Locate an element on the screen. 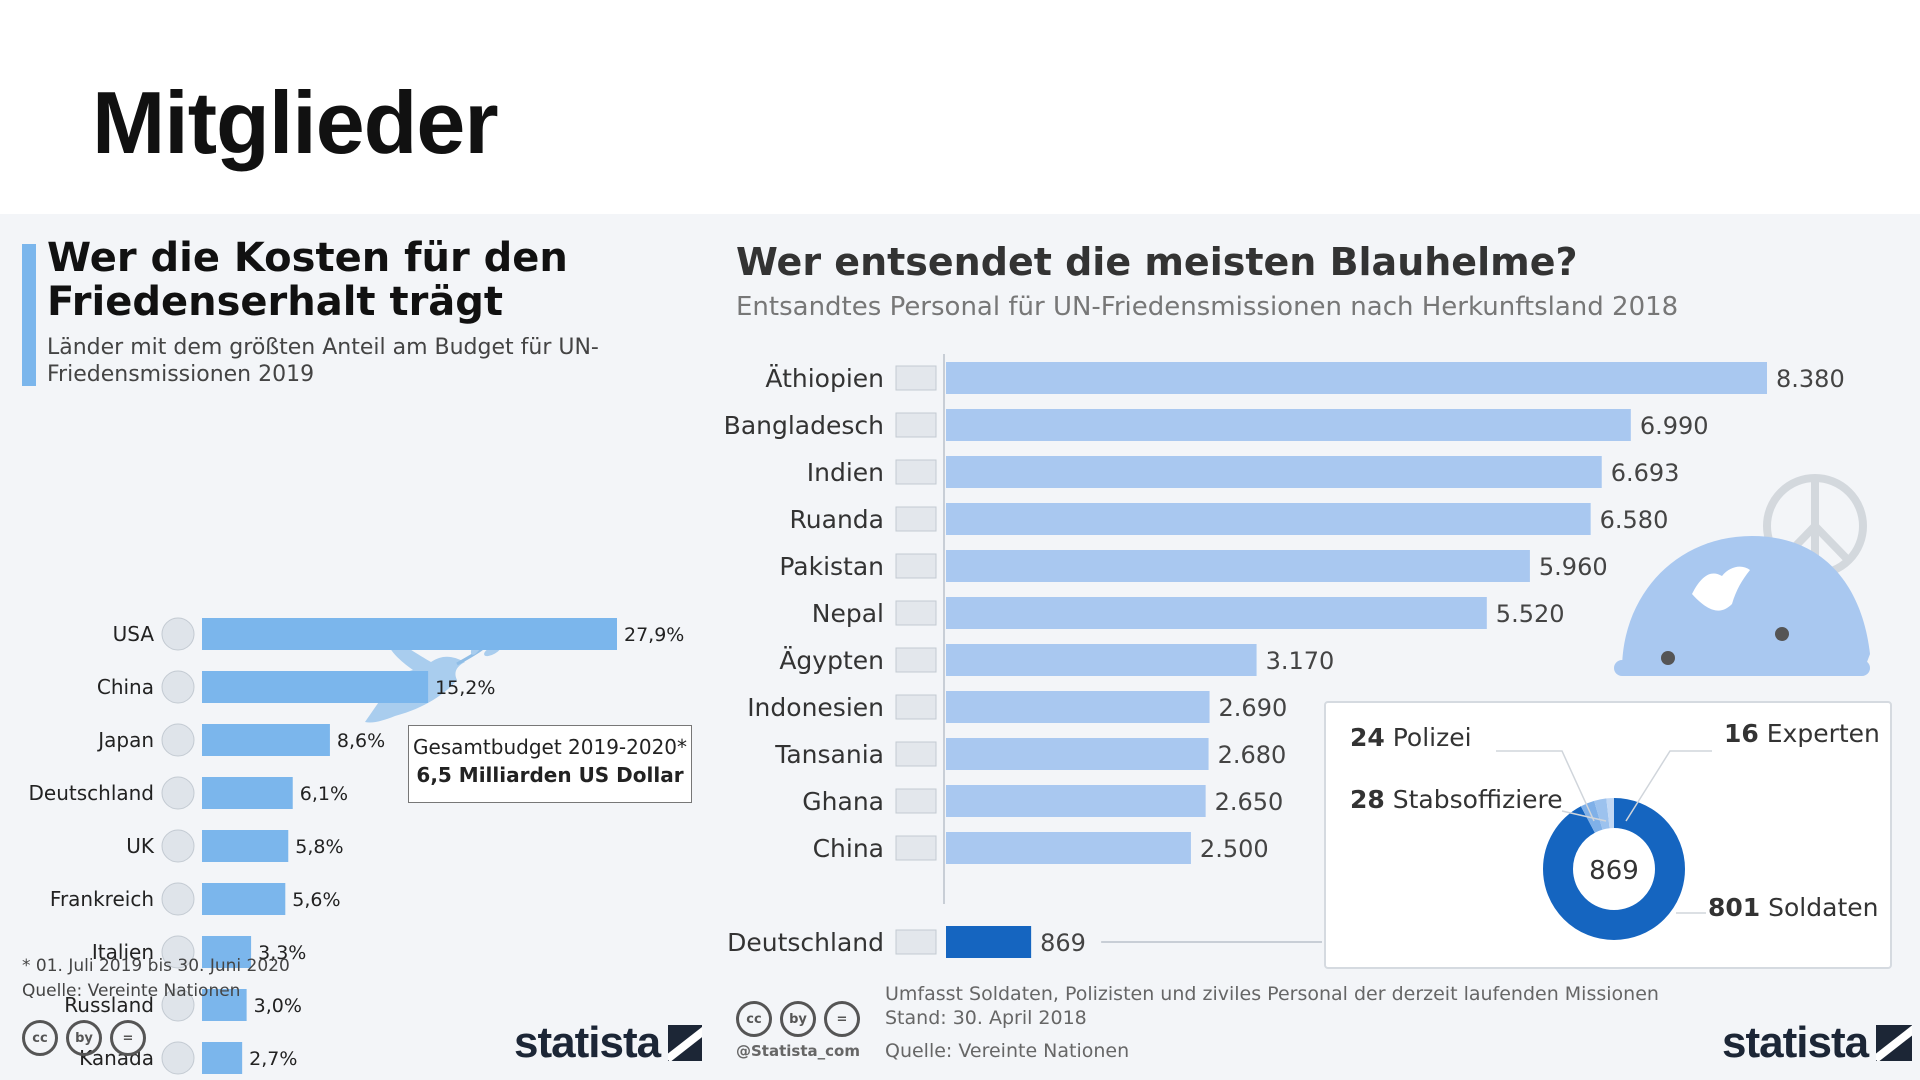 This screenshot has height=1080, width=1920. value-label-pakistan: 5.960 is located at coordinates (1573, 567).